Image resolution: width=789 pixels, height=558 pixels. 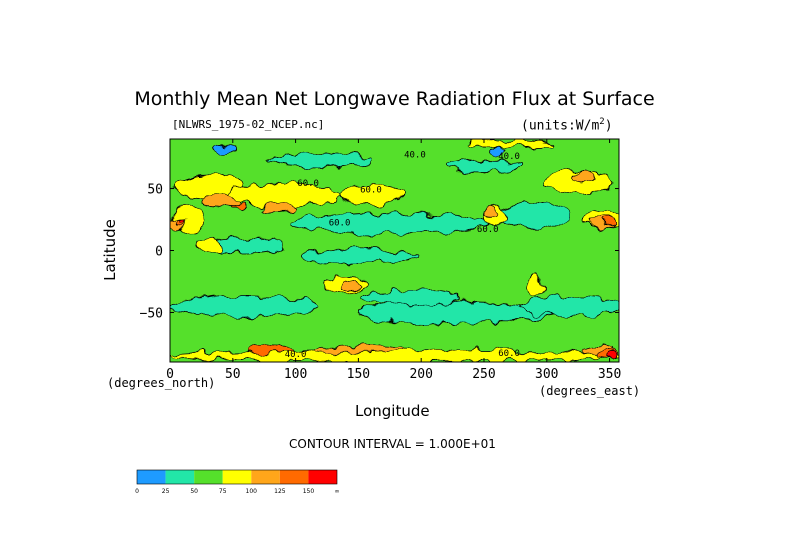 What do you see at coordinates (252, 491) in the screenshot?
I see `colorbar-level-label: 100` at bounding box center [252, 491].